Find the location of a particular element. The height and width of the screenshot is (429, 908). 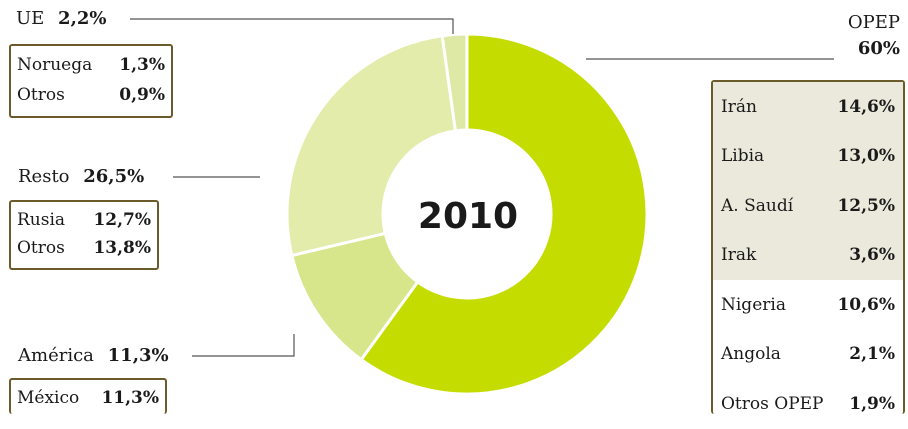

america-label: América 11,3% is located at coordinates (93, 356).